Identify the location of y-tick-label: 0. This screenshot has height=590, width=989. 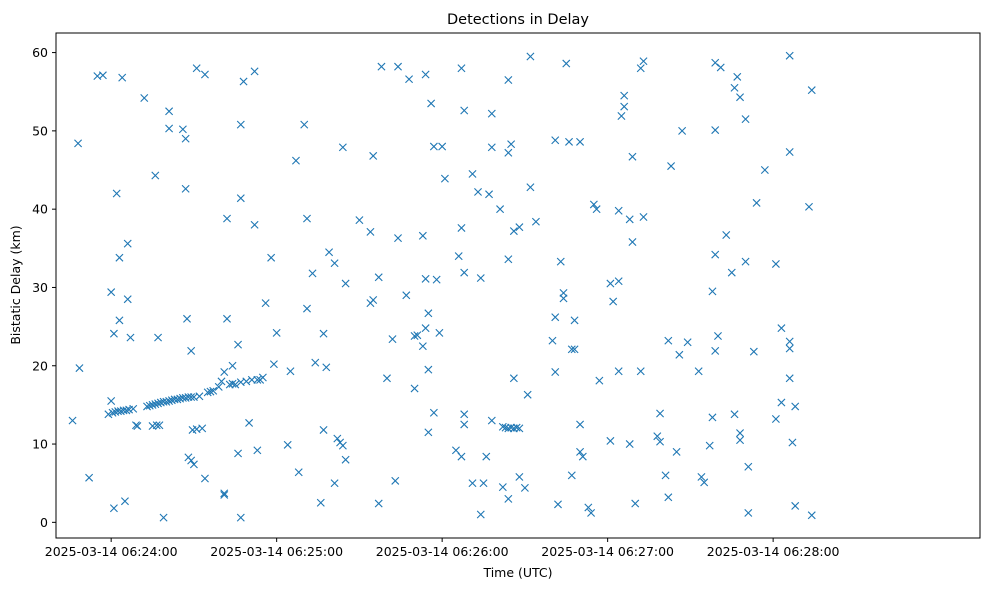
(44, 522).